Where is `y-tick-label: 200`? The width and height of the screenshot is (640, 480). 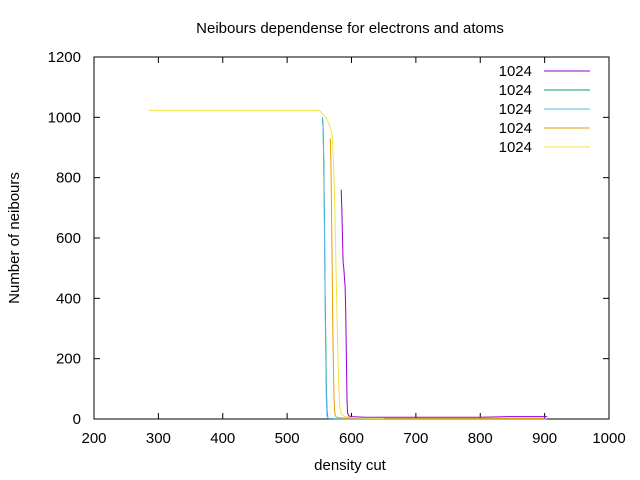 y-tick-label: 200 is located at coordinates (68, 359).